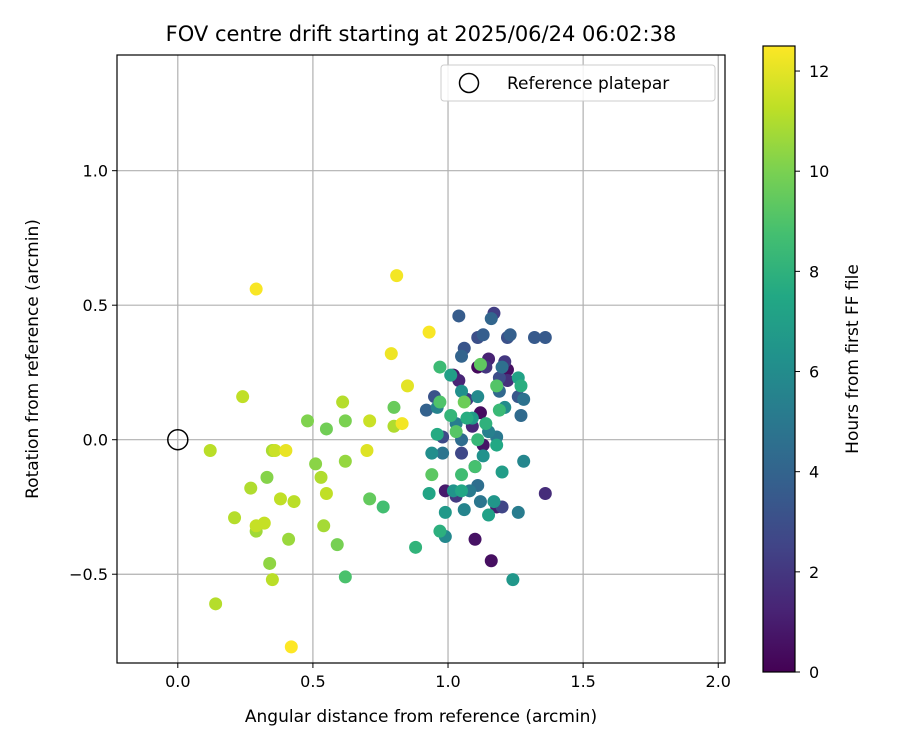 This screenshot has width=900, height=750. Describe the element at coordinates (819, 171) in the screenshot. I see `colorbar-tick-label: 10` at that location.